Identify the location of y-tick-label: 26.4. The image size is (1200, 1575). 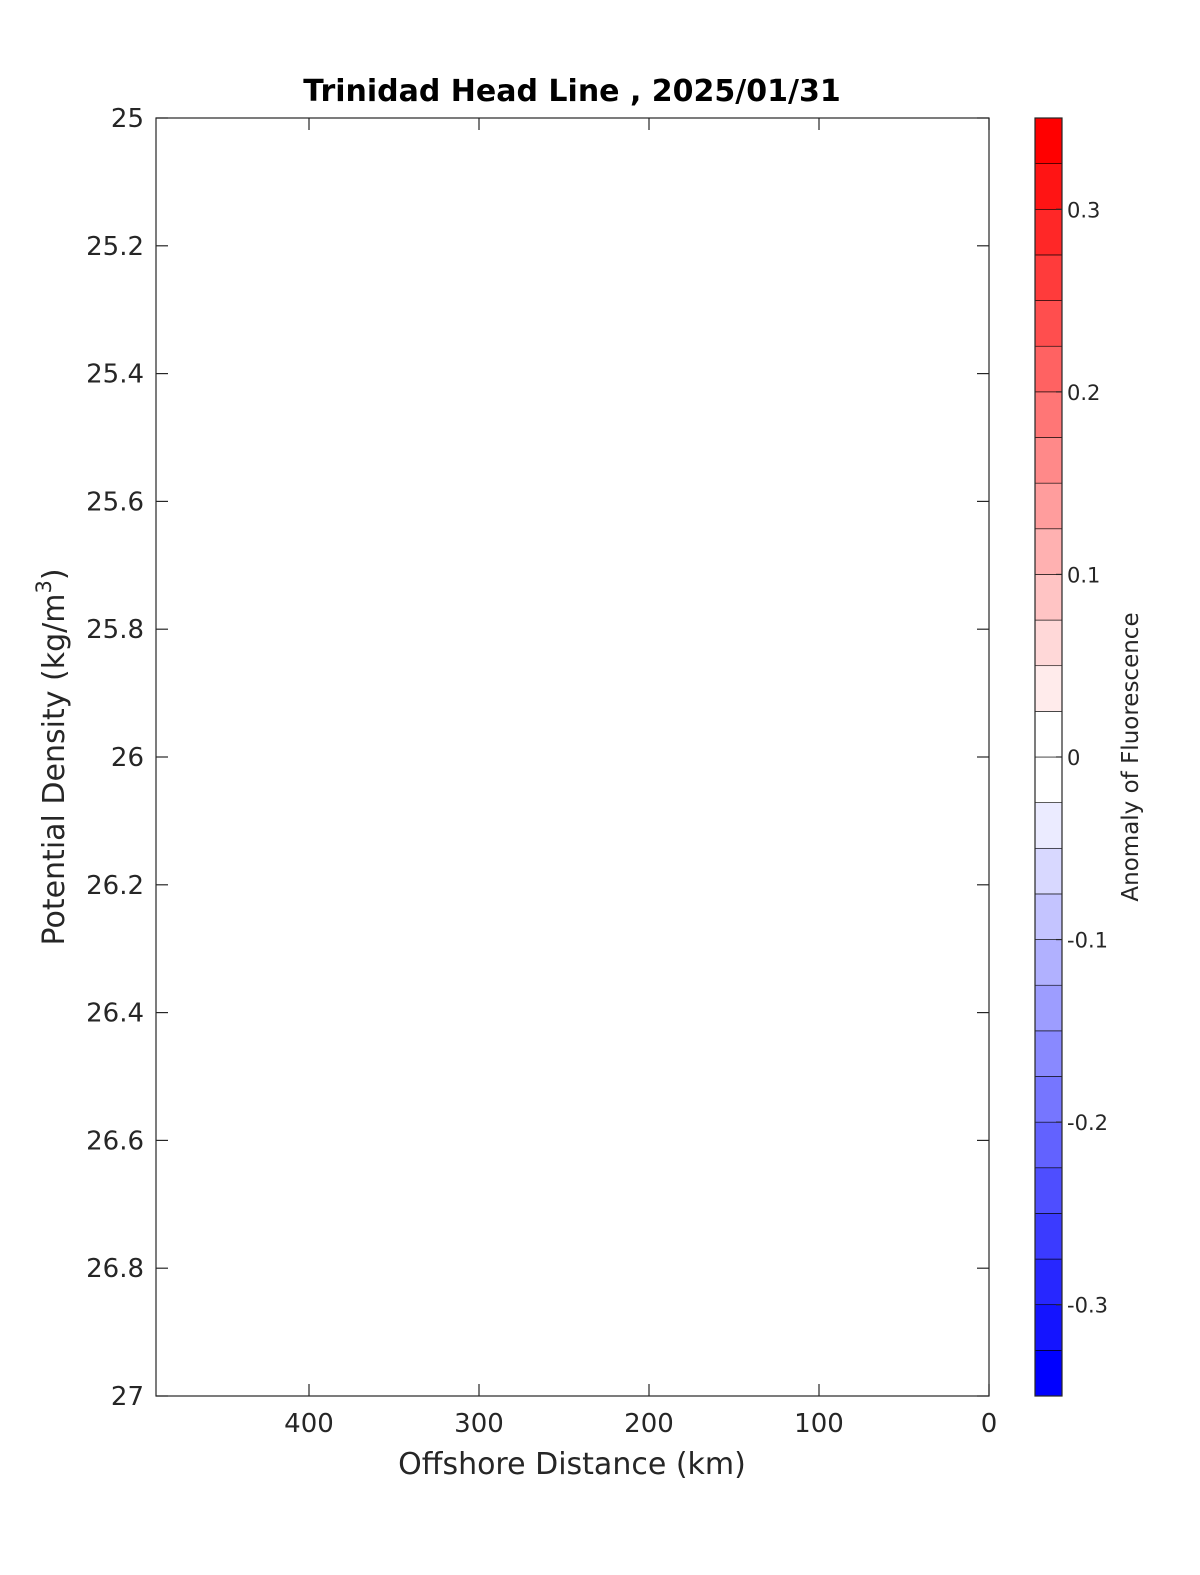
(115, 1014).